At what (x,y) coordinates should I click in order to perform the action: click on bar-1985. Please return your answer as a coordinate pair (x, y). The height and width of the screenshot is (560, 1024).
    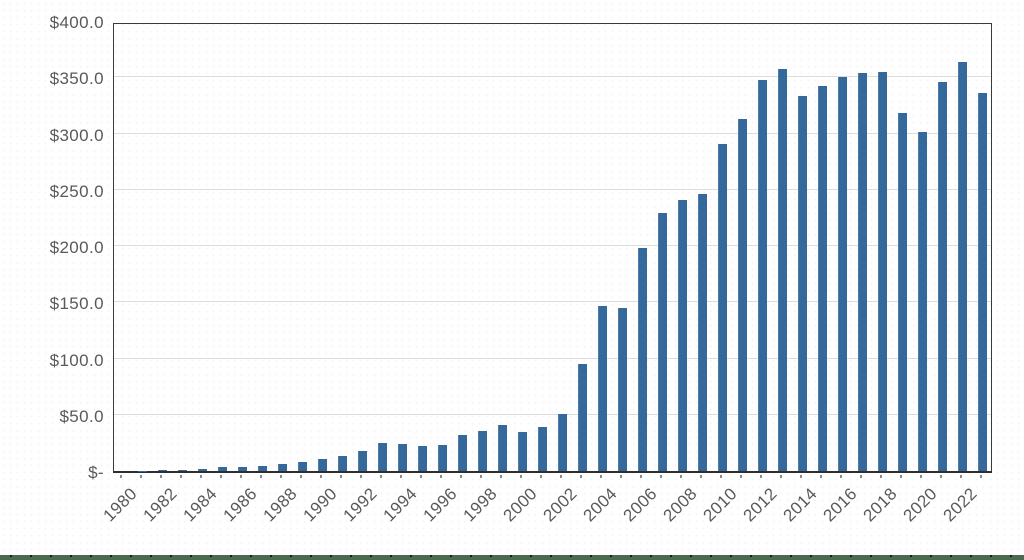
    Looking at the image, I should click on (222, 469).